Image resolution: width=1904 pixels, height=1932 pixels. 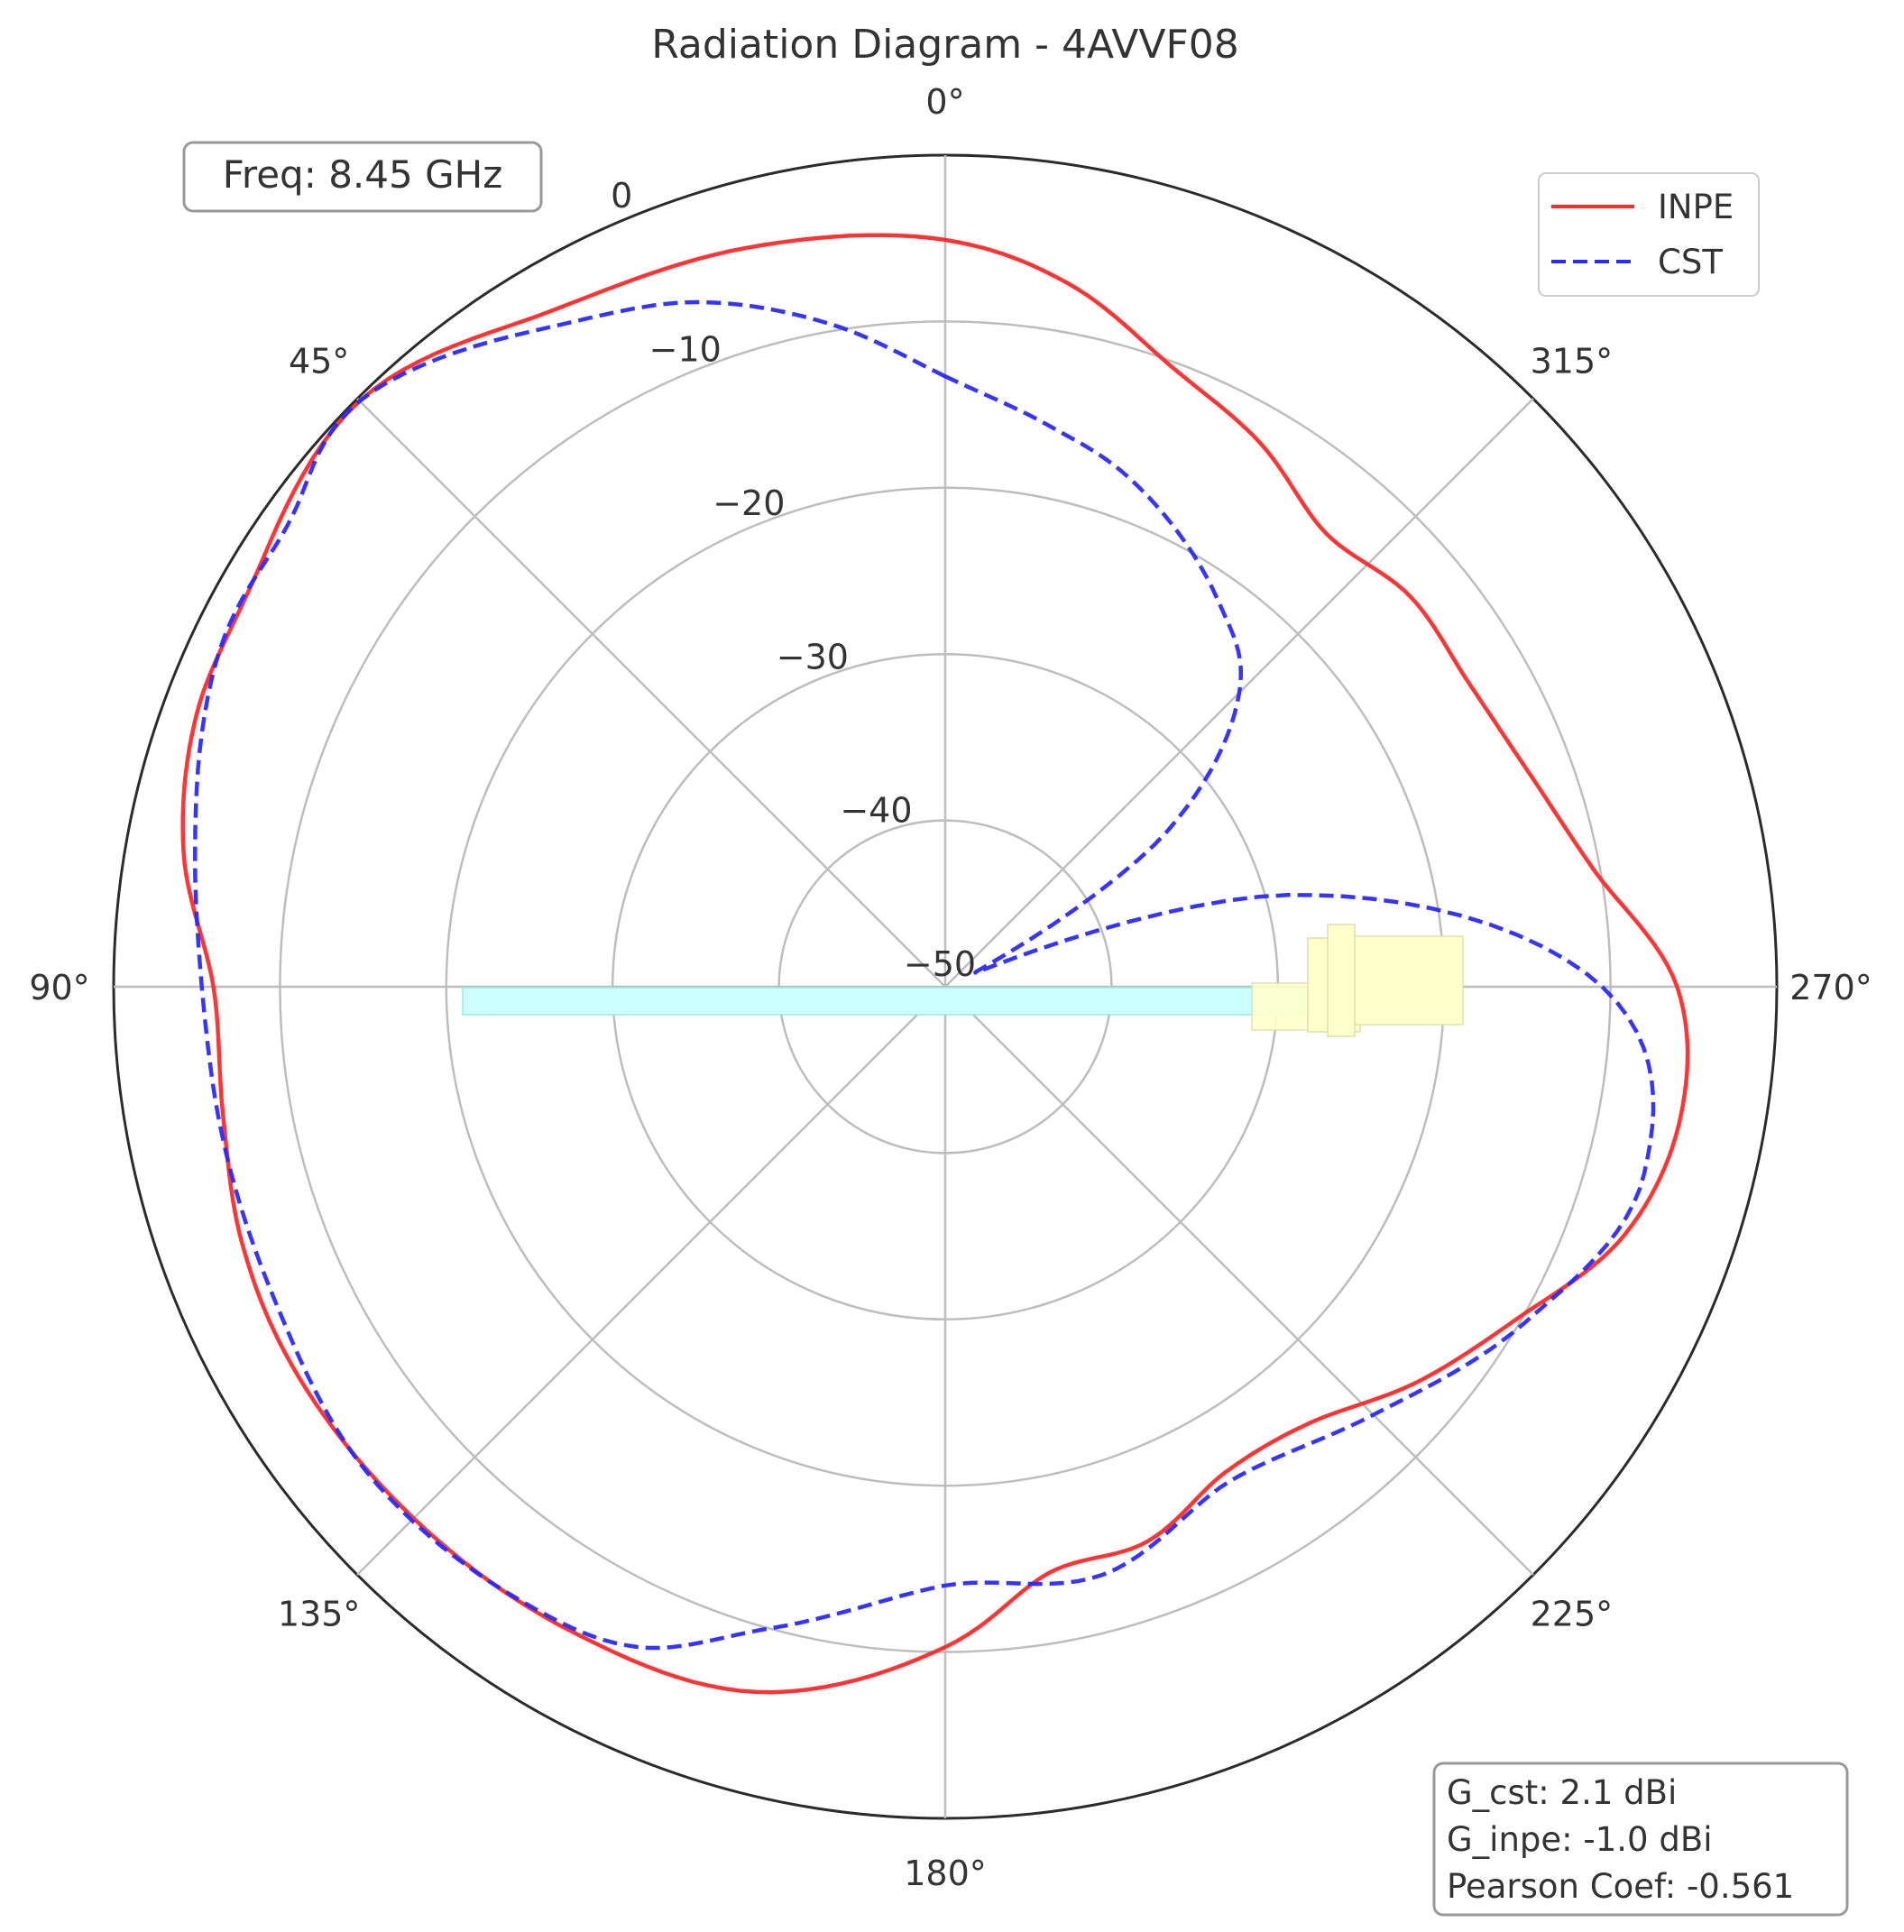 I want to click on stat-pearson: Pearson Coef: -0.561, so click(x=1620, y=1886).